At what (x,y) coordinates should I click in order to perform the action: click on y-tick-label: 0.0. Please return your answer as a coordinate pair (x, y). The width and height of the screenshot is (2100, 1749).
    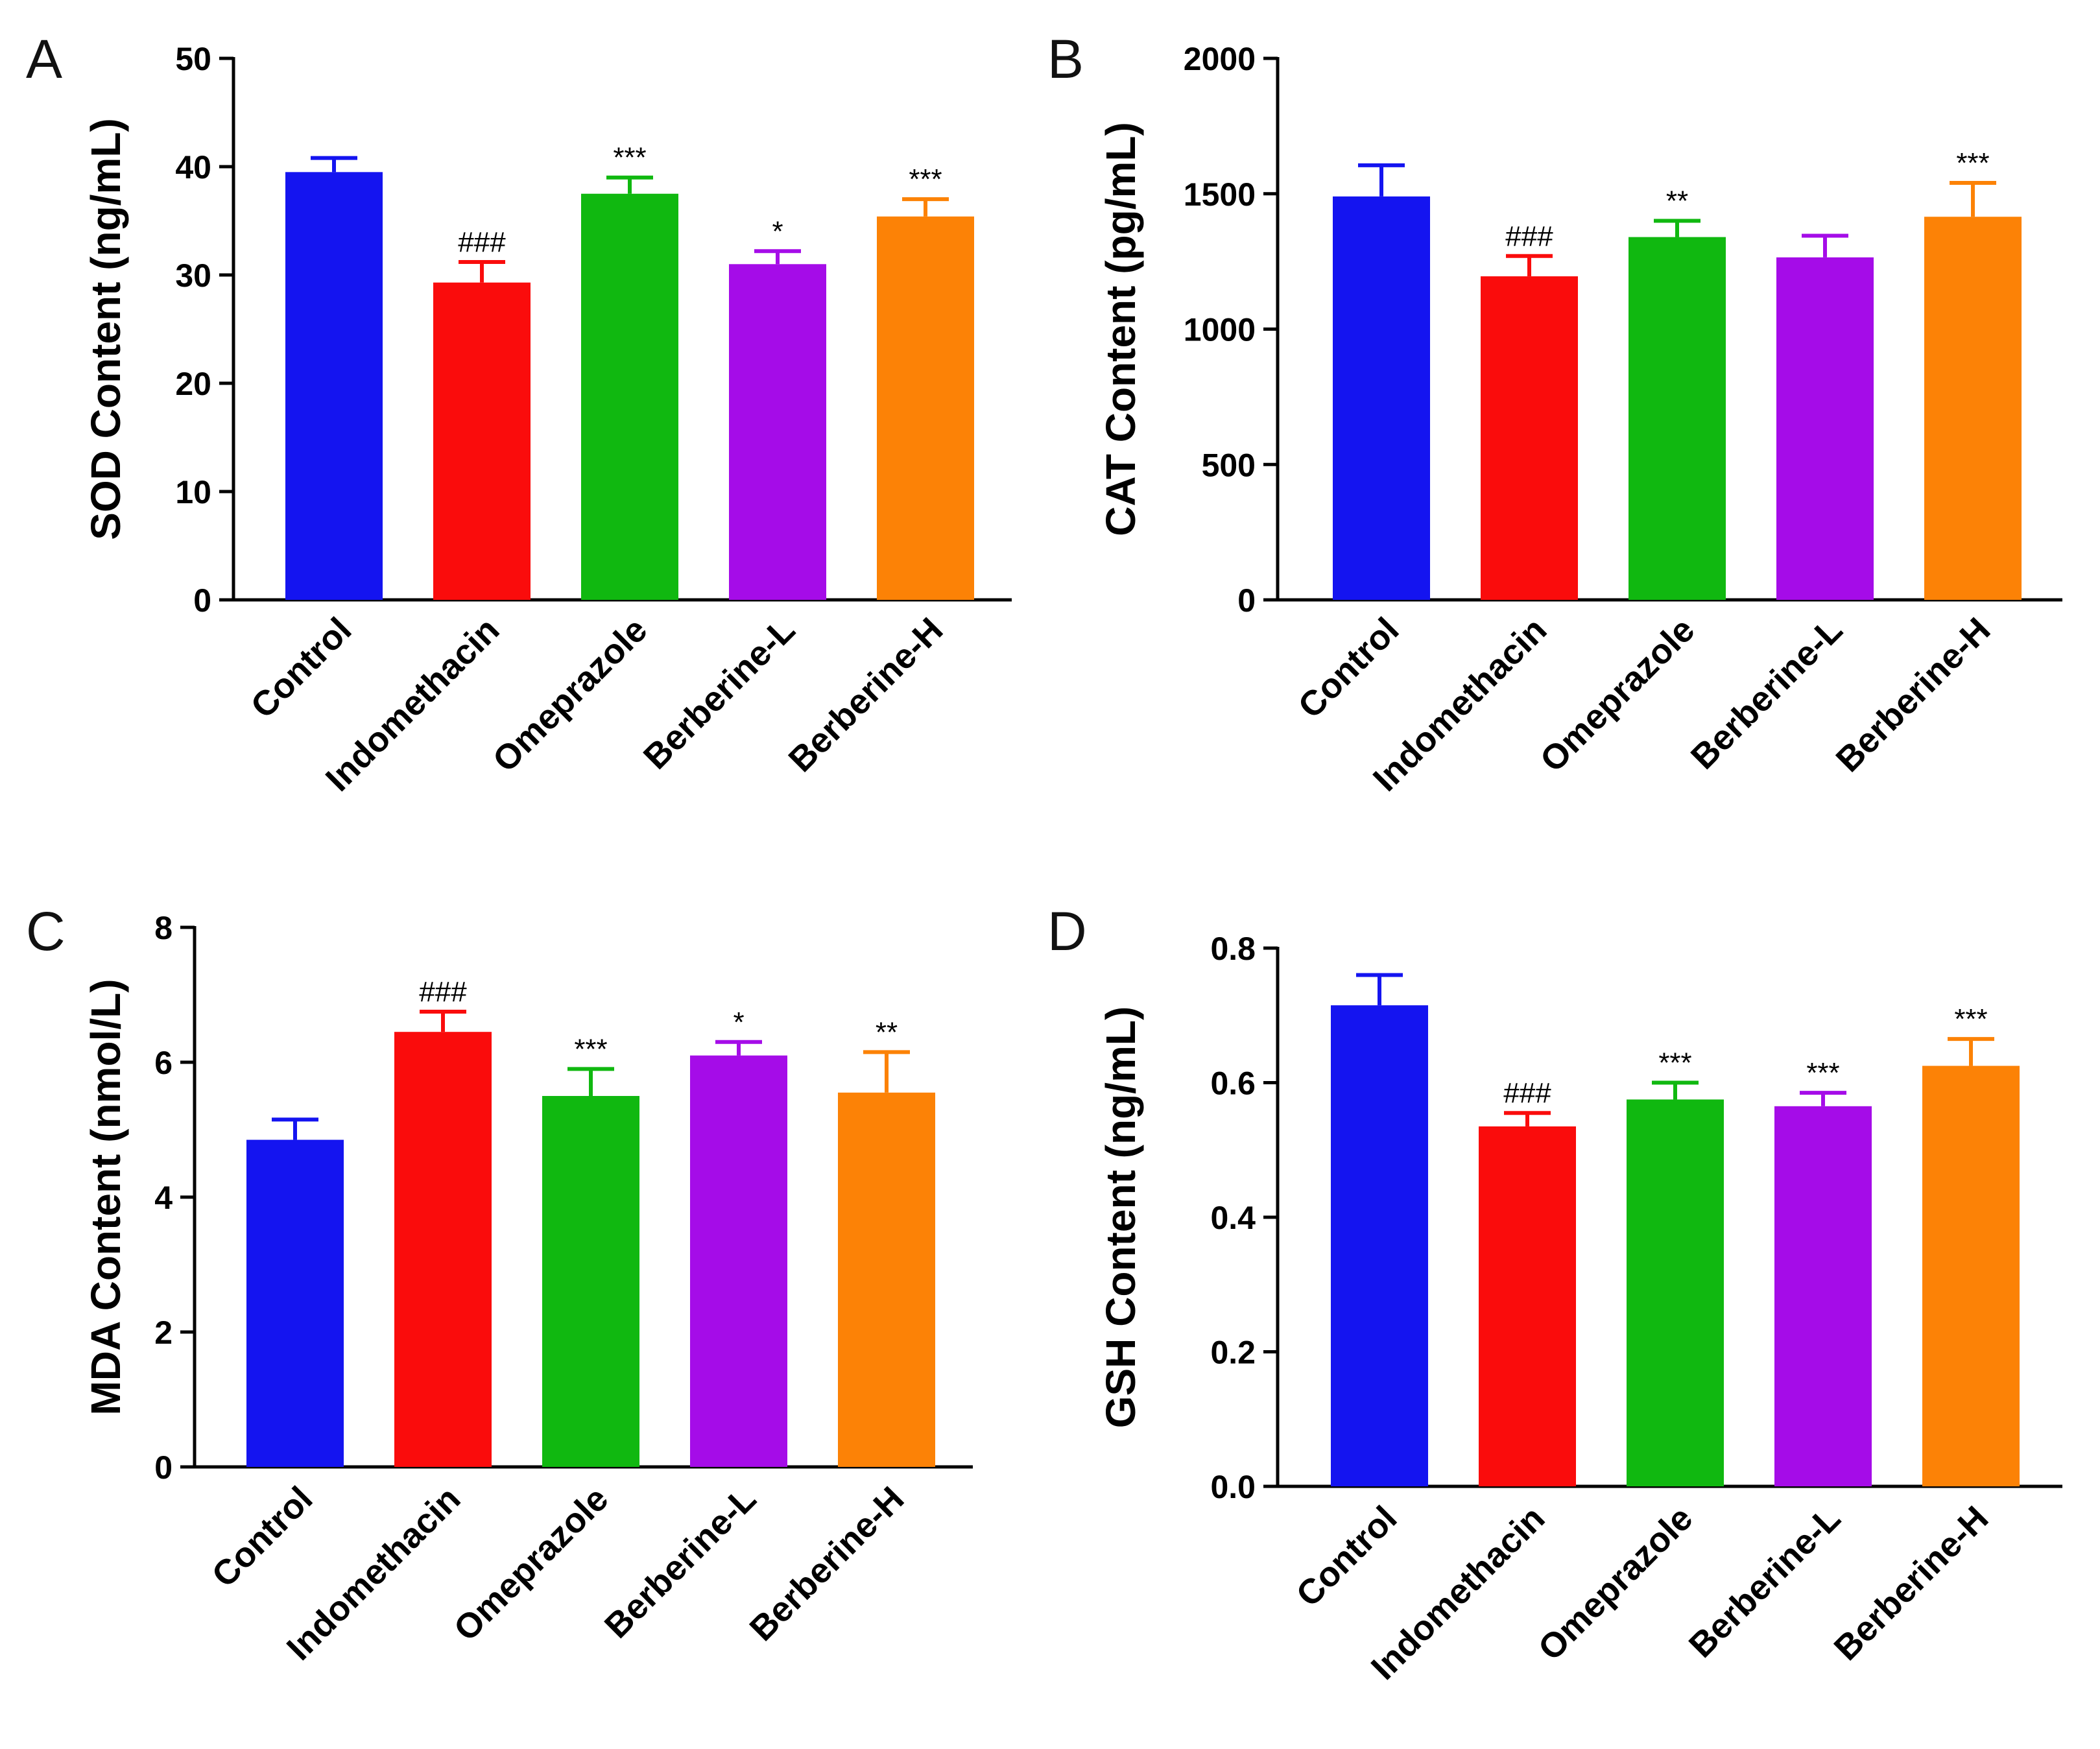
    Looking at the image, I should click on (1233, 1487).